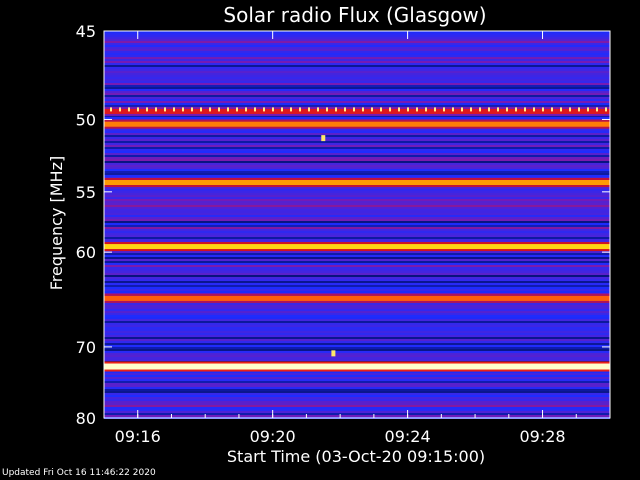 Image resolution: width=640 pixels, height=480 pixels. Describe the element at coordinates (86, 252) in the screenshot. I see `y-tick-label: 60` at that location.